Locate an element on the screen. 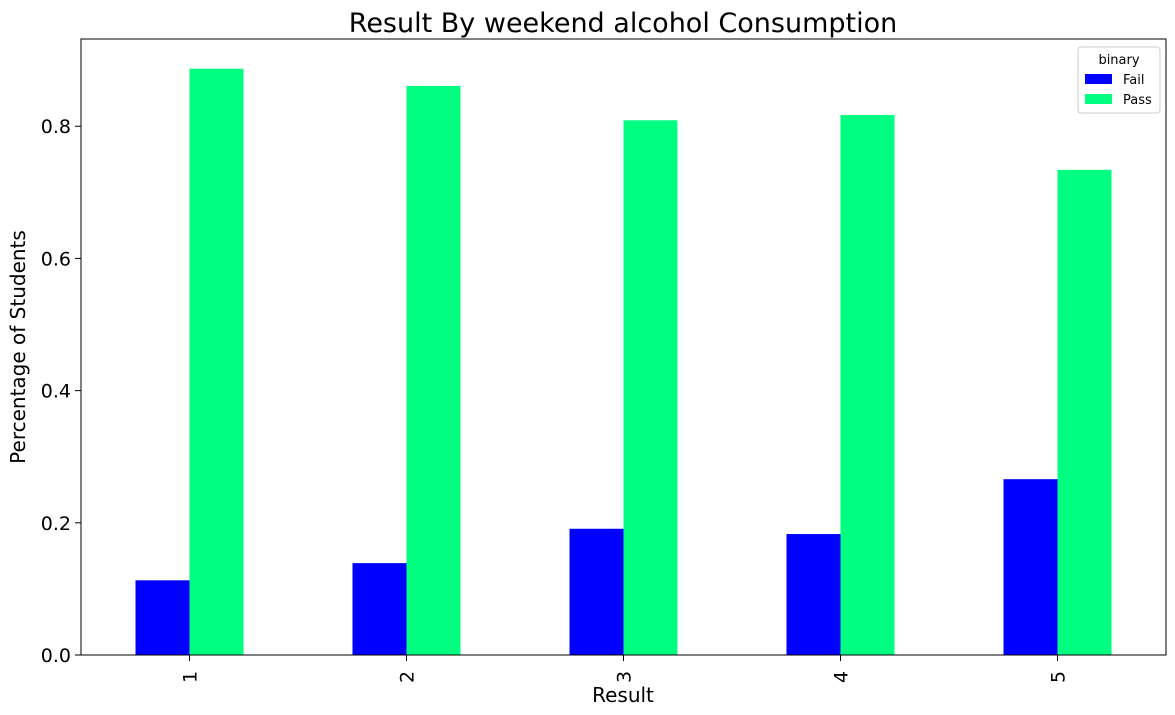 This screenshot has width=1175, height=715. y-tick-label: 0.2 is located at coordinates (56, 524).